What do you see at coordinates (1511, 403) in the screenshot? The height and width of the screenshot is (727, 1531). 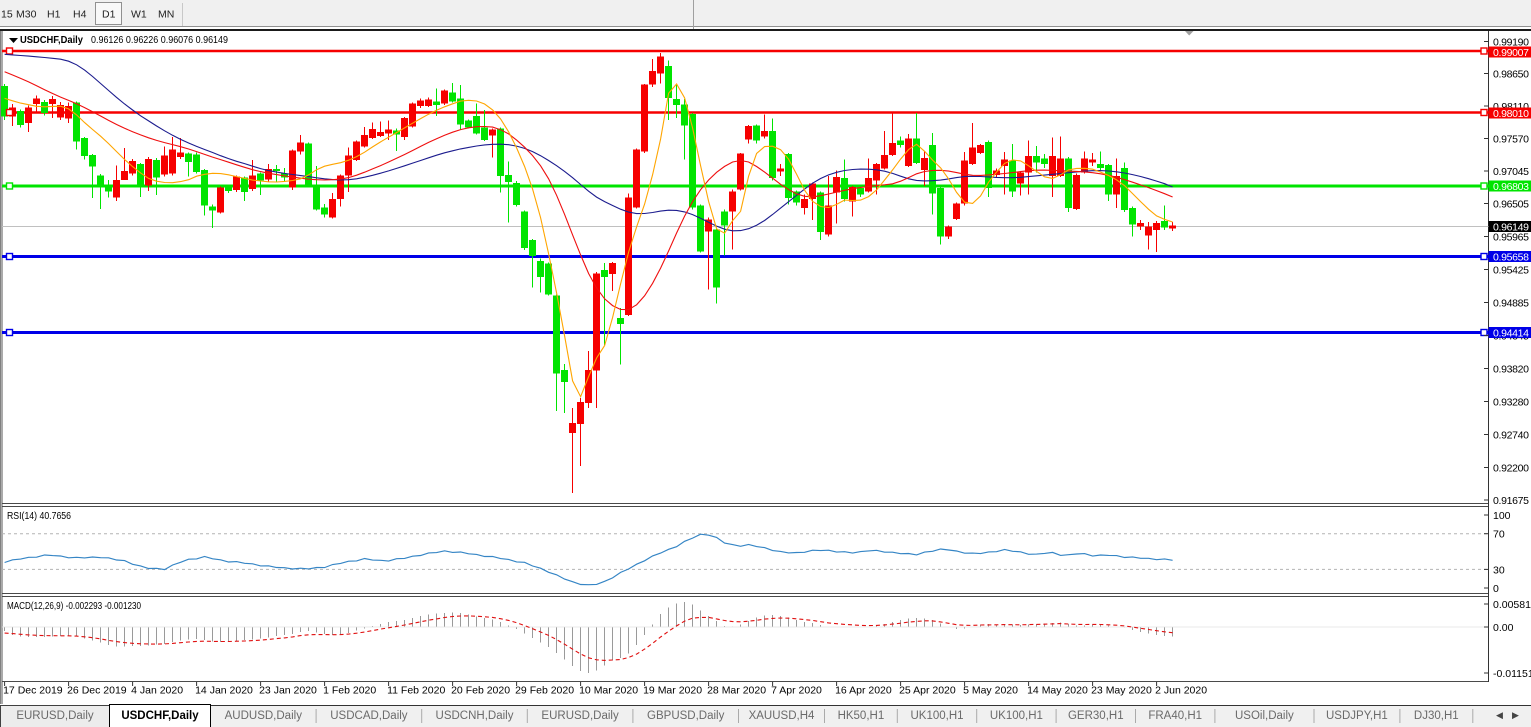 I see `svg-text: 0.93280` at bounding box center [1511, 403].